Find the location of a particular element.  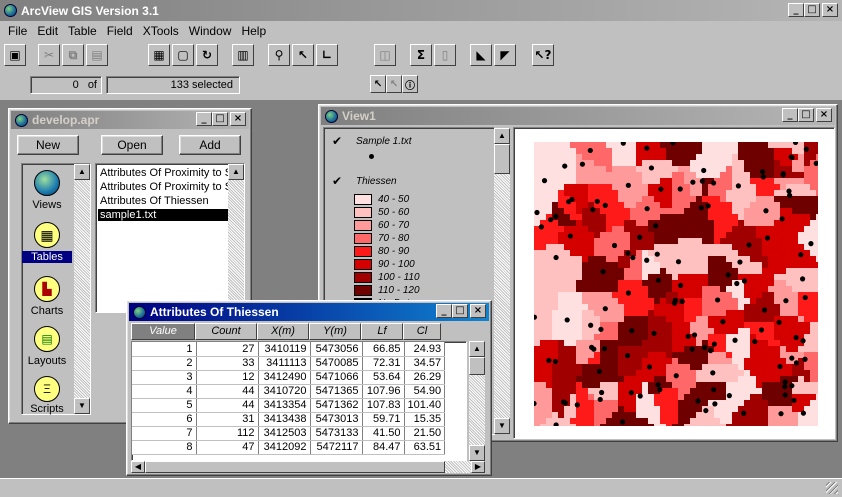

calculate-icon: ▯ is located at coordinates (445, 55).